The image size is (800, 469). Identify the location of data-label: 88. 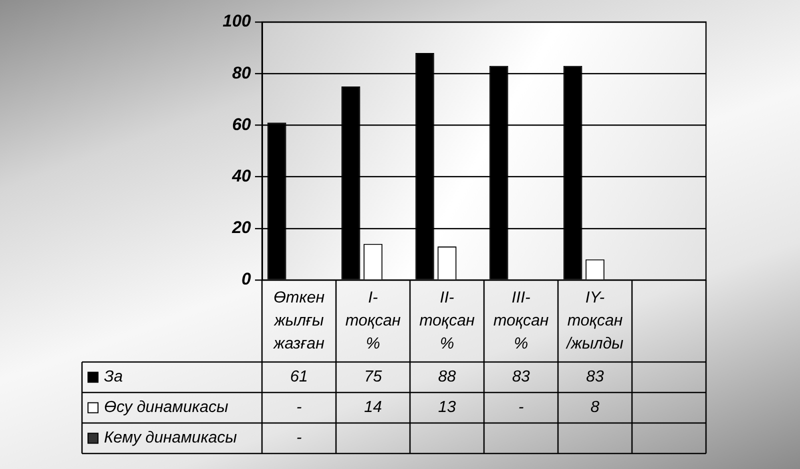
(447, 377).